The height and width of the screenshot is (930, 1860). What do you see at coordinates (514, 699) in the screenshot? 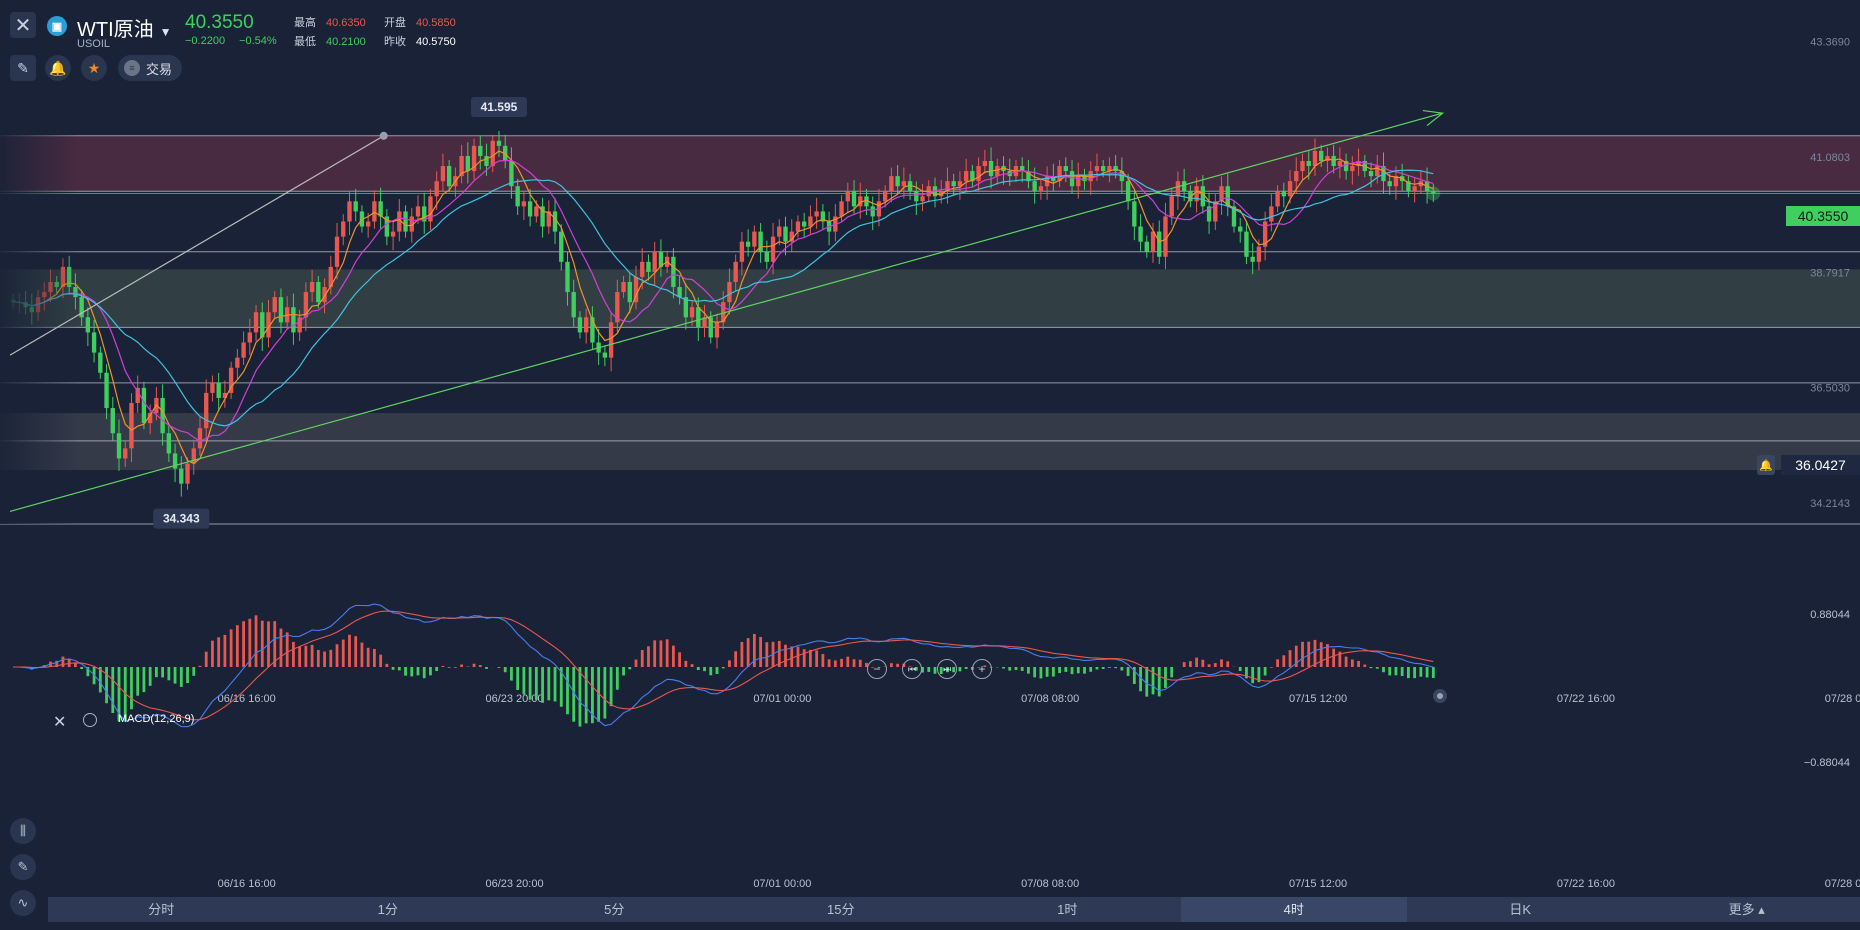
I see `time-axis-label: 06/23 20:00` at bounding box center [514, 699].